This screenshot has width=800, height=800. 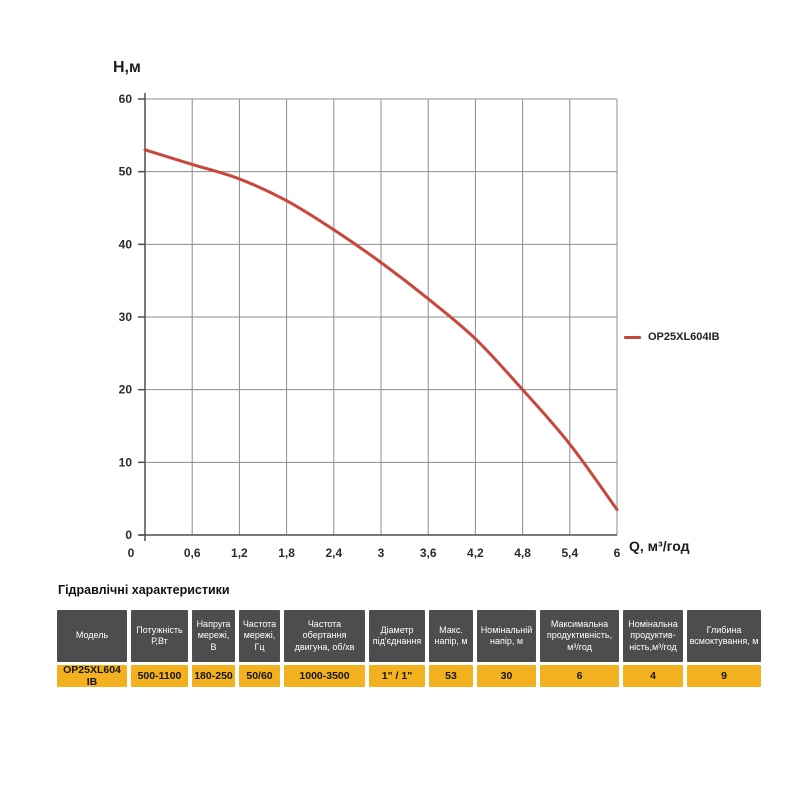 I want to click on table-column: Номінальна продуктив-ність,м³/год 4, so click(x=653, y=648).